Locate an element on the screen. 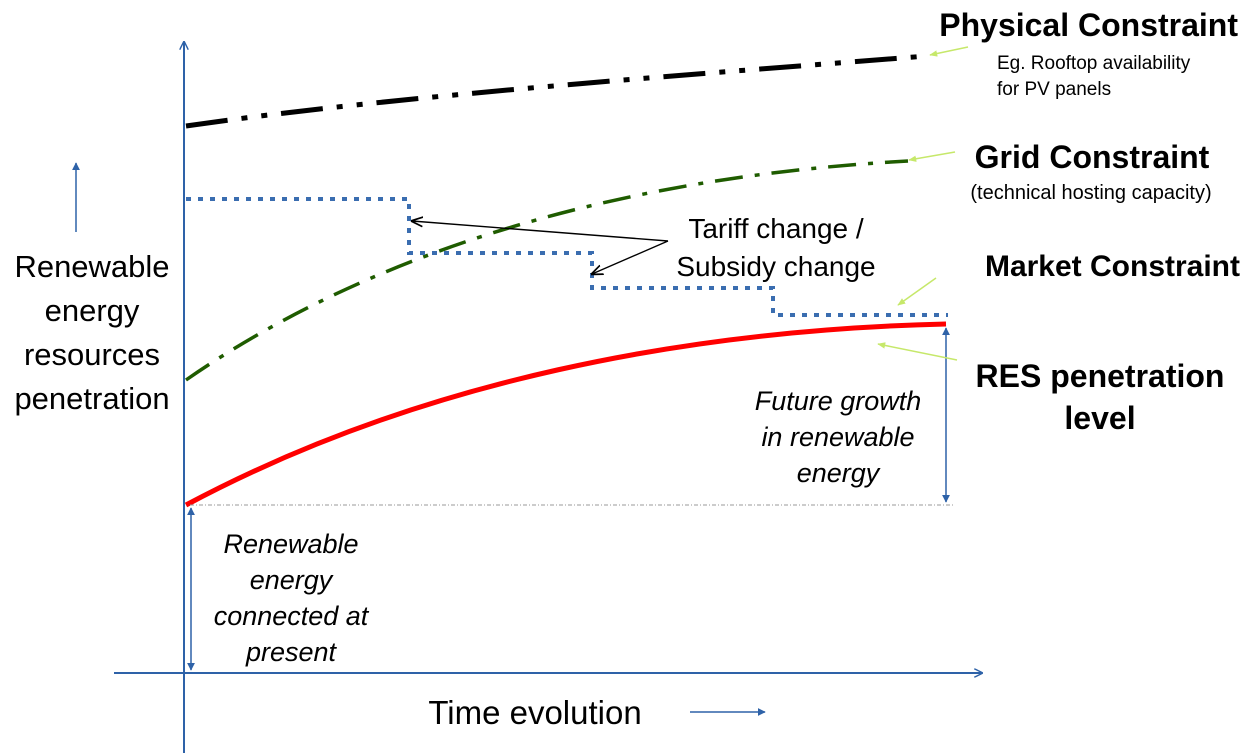 The height and width of the screenshot is (753, 1246). present-label-line: Renewable is located at coordinates (290, 544).